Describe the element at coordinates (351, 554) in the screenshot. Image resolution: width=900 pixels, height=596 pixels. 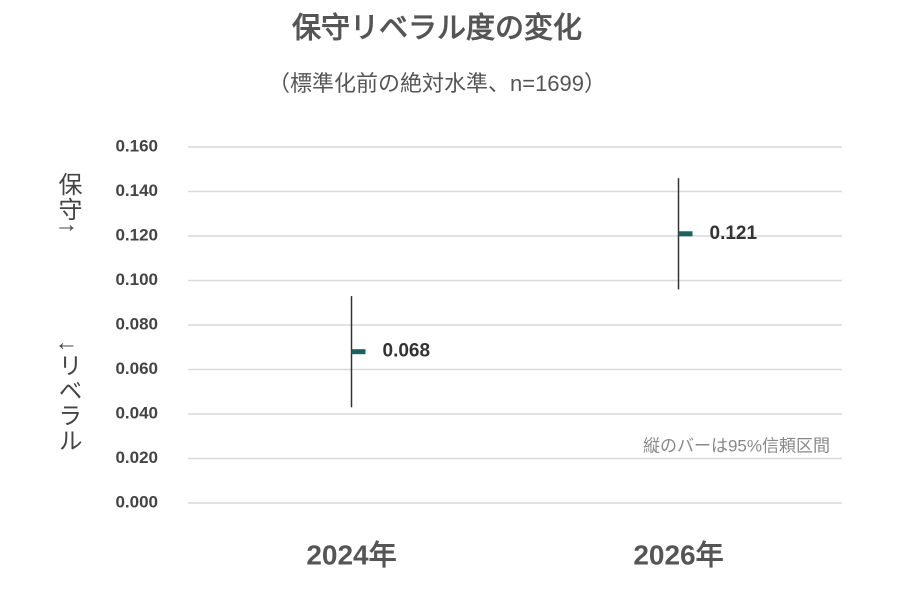
I see `x-tick-label: 2024年` at that location.